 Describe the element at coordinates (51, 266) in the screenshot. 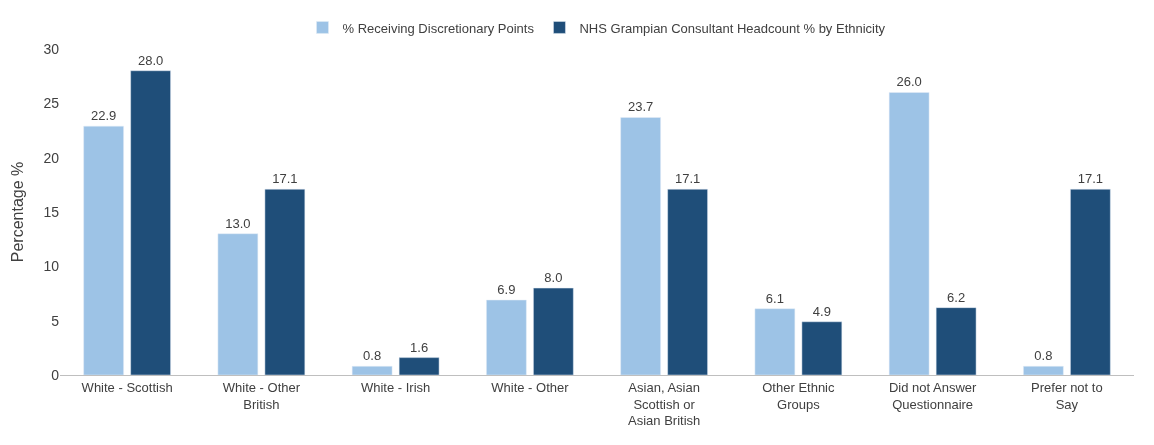

I see `y-tick-label: 10` at that location.